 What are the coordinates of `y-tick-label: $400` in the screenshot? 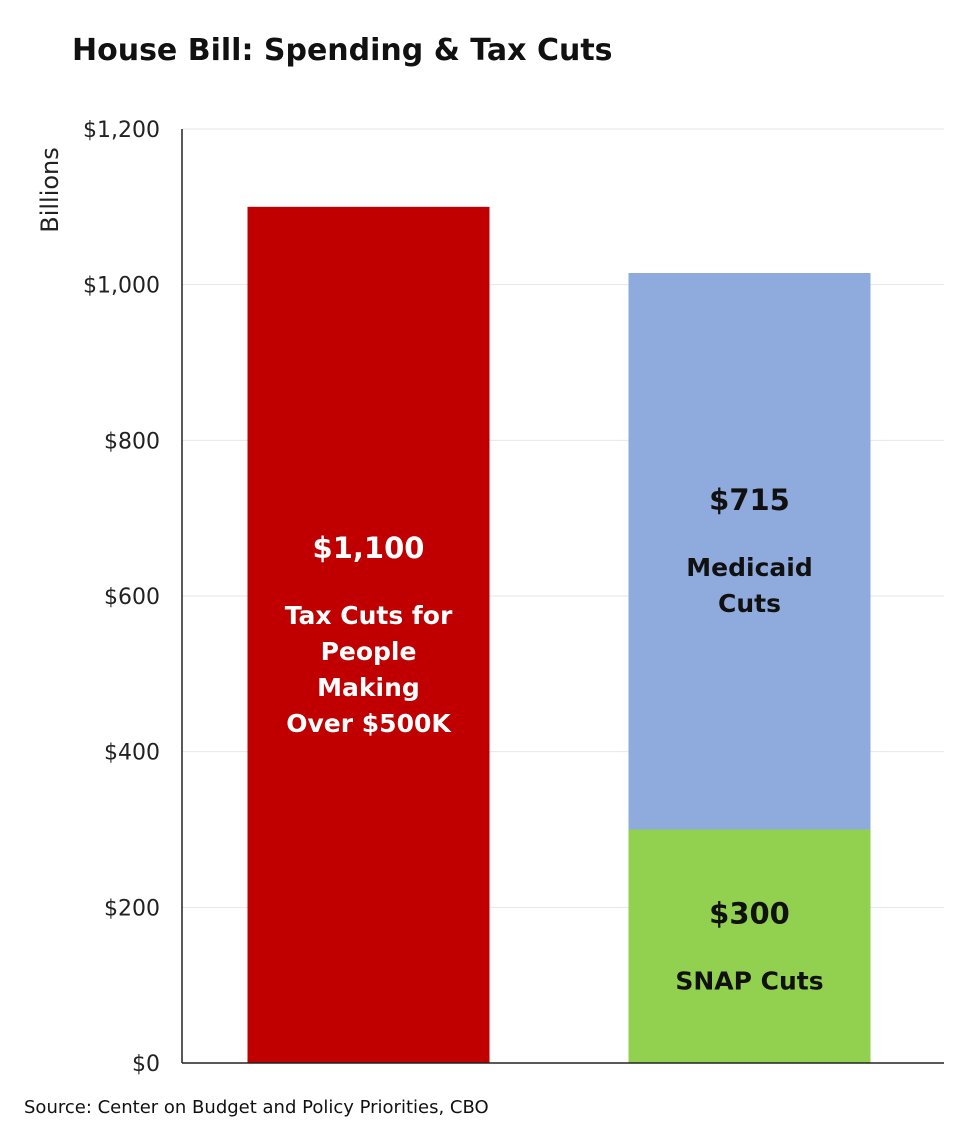 It's located at (132, 753).